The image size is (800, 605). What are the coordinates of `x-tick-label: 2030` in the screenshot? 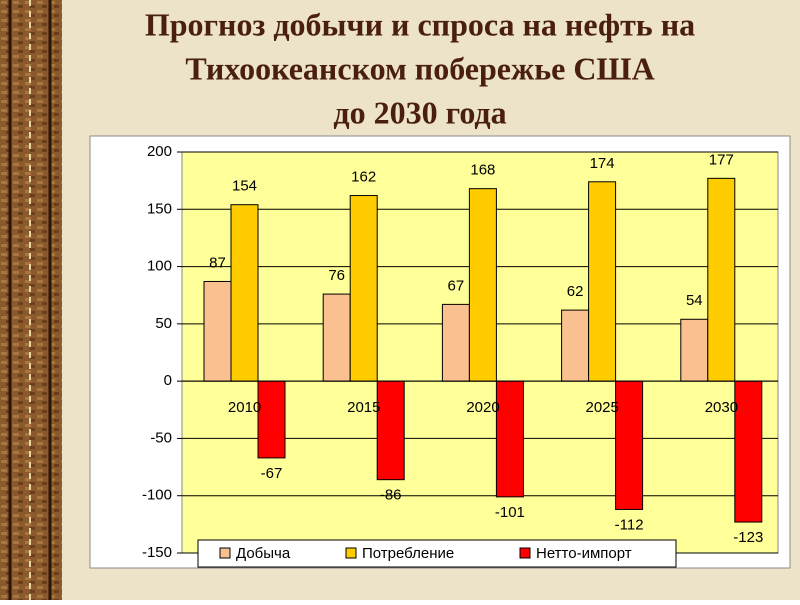 It's located at (721, 407).